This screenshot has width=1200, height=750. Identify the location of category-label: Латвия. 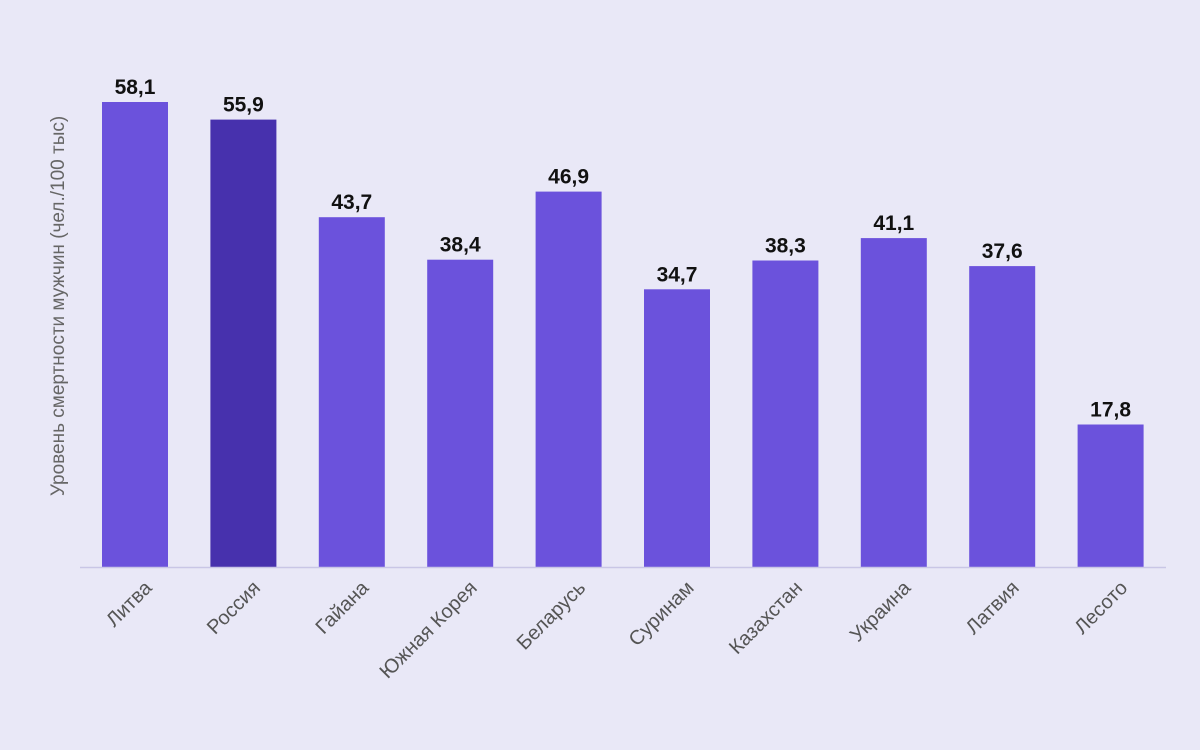
(993, 608).